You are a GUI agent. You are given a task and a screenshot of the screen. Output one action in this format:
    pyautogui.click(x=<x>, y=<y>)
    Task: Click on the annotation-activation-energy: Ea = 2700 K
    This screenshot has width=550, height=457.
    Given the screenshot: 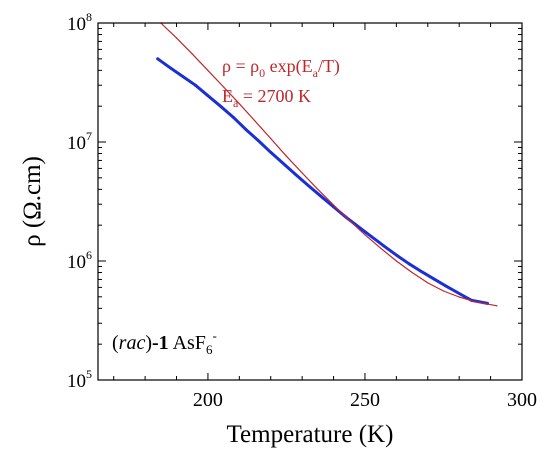 What is the action you would take?
    pyautogui.click(x=266, y=98)
    